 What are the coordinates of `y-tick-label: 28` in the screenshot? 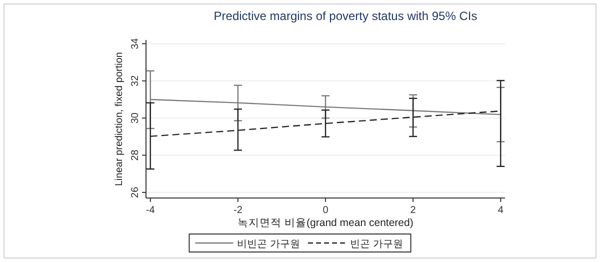 It's located at (135, 155).